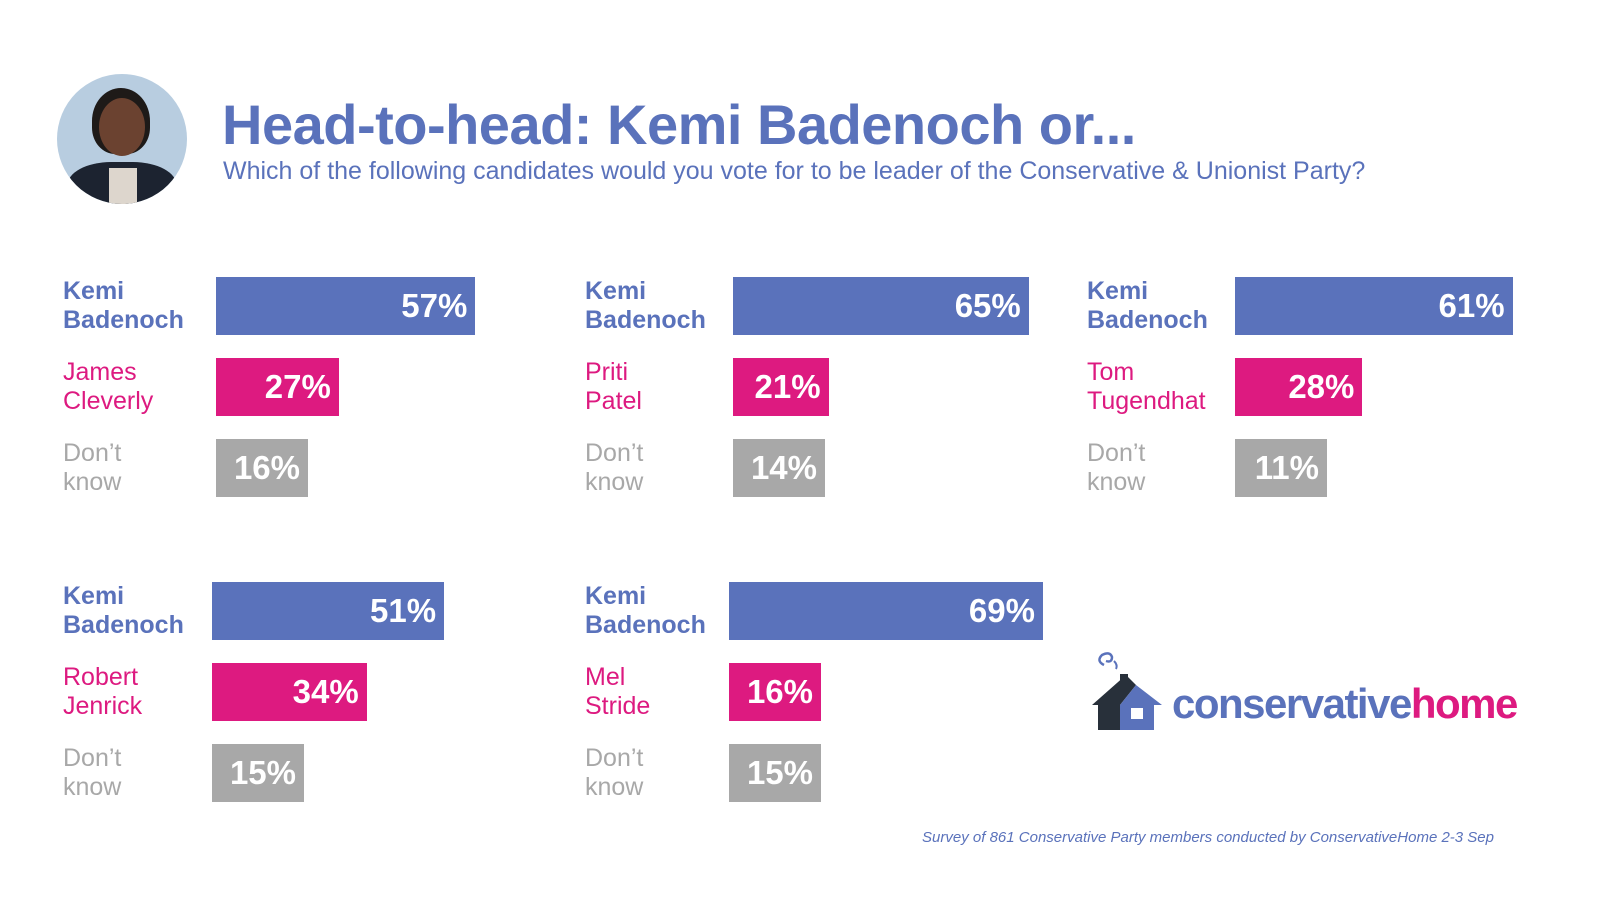 This screenshot has height=900, width=1600. What do you see at coordinates (881, 306) in the screenshot?
I see `bar-kemi: 65%` at bounding box center [881, 306].